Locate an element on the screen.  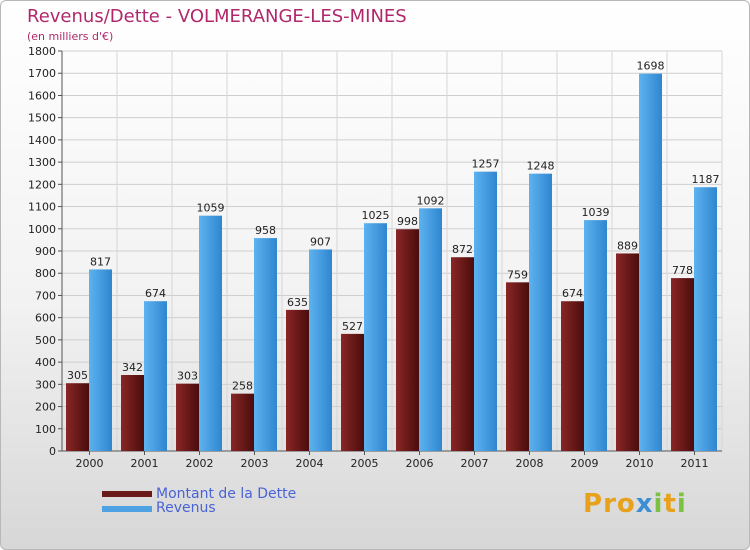
x-tick-label: 2006 is located at coordinates (420, 463).